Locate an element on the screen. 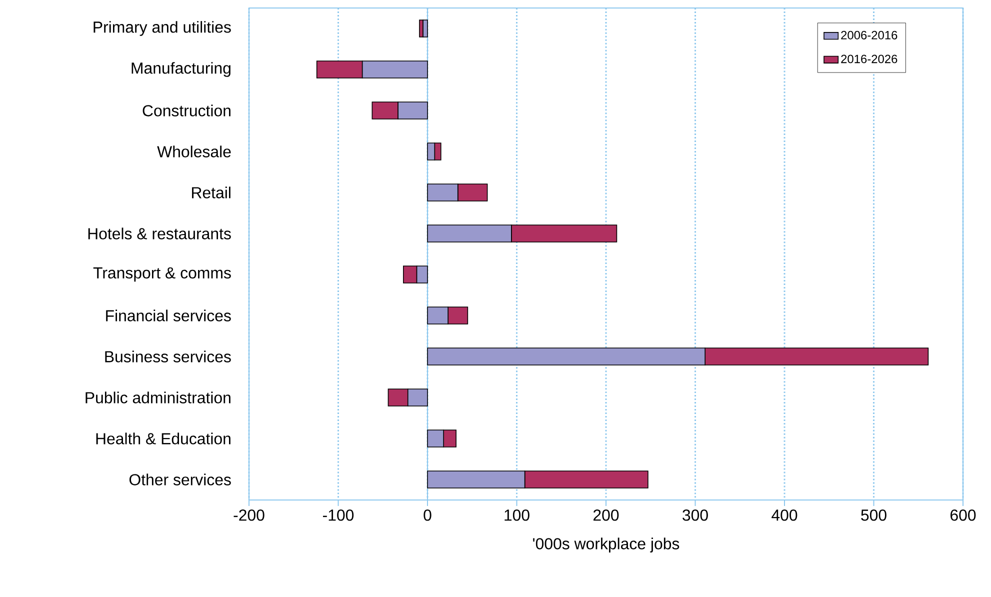 This screenshot has height=597, width=991. x-tick-label: 400 is located at coordinates (785, 515).